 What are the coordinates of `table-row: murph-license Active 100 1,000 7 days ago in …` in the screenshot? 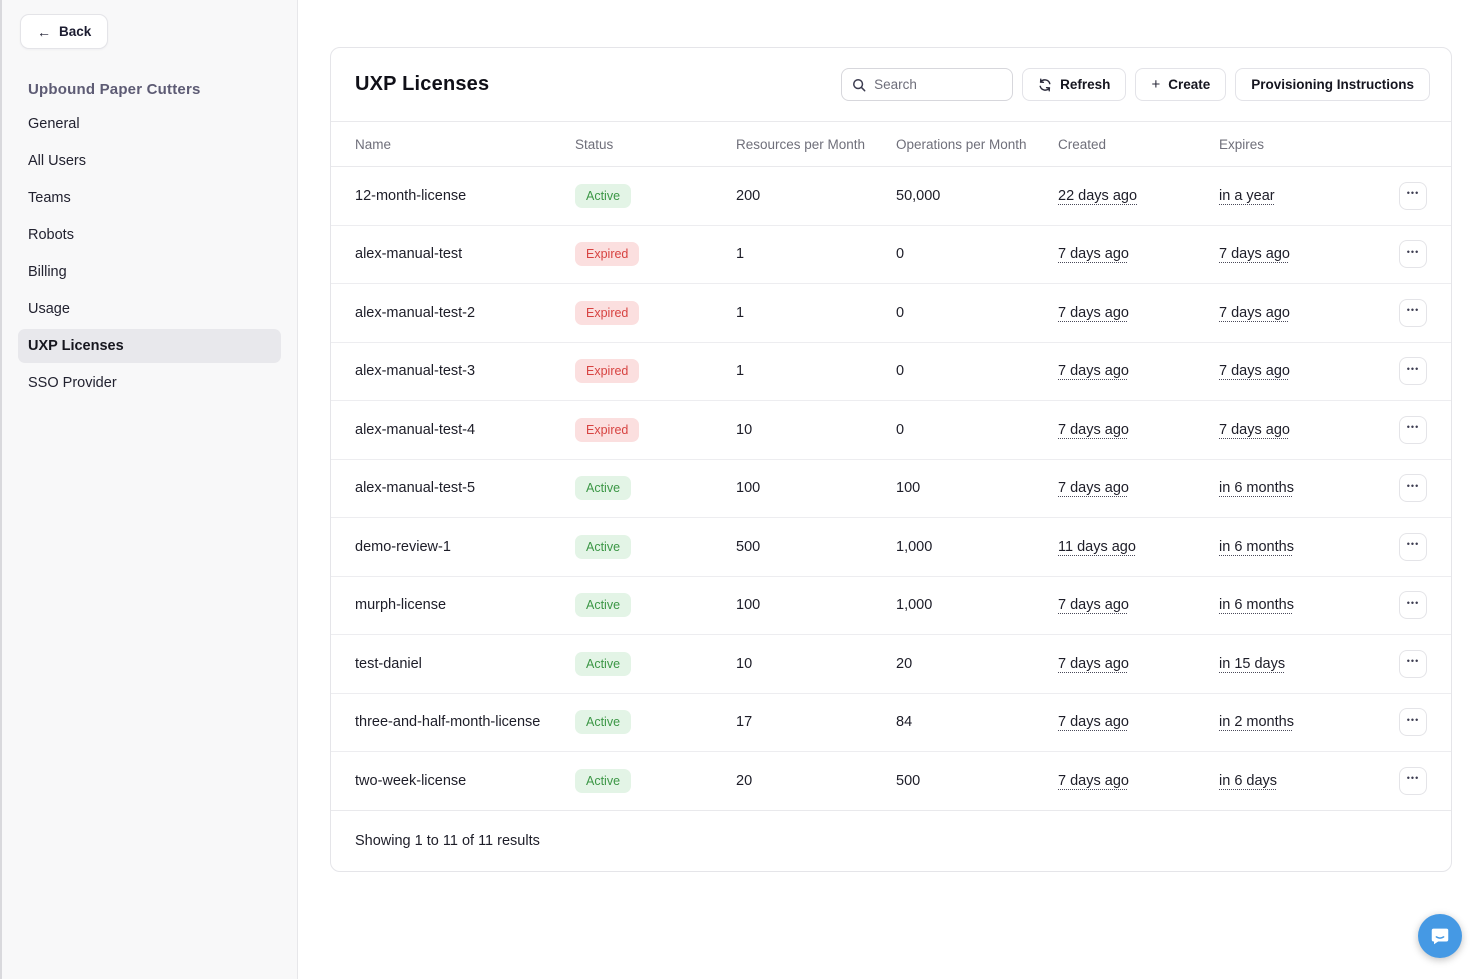 It's located at (891, 606).